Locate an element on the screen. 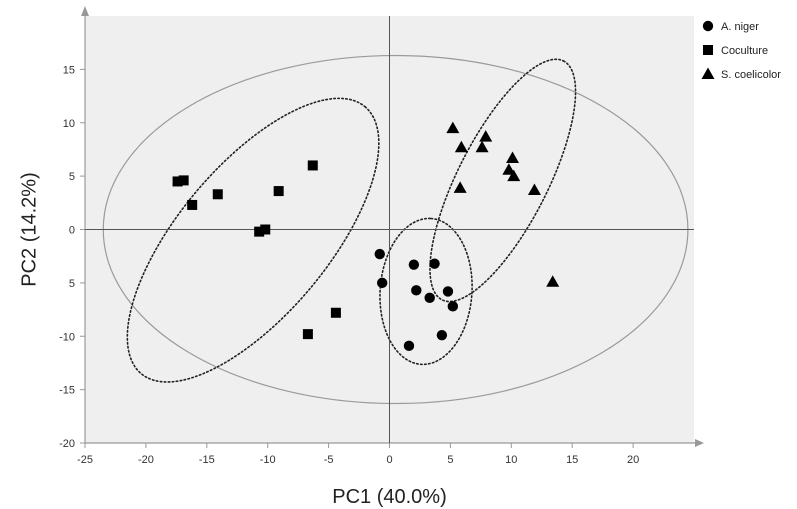 This screenshot has width=797, height=509. legend-square-icon is located at coordinates (708, 50).